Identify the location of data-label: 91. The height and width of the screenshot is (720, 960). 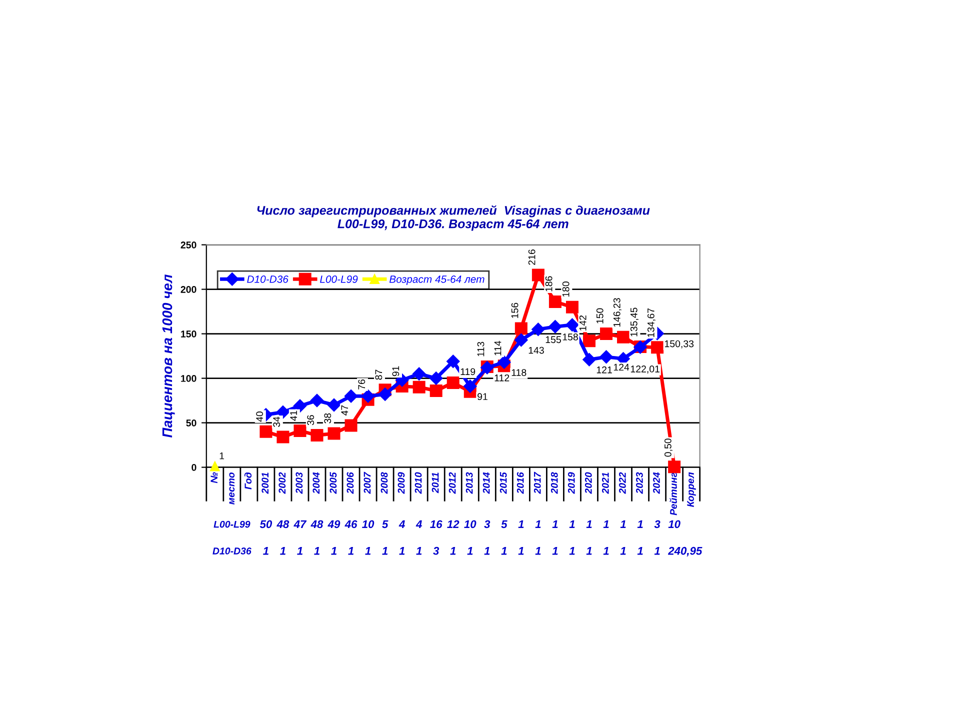
(483, 396).